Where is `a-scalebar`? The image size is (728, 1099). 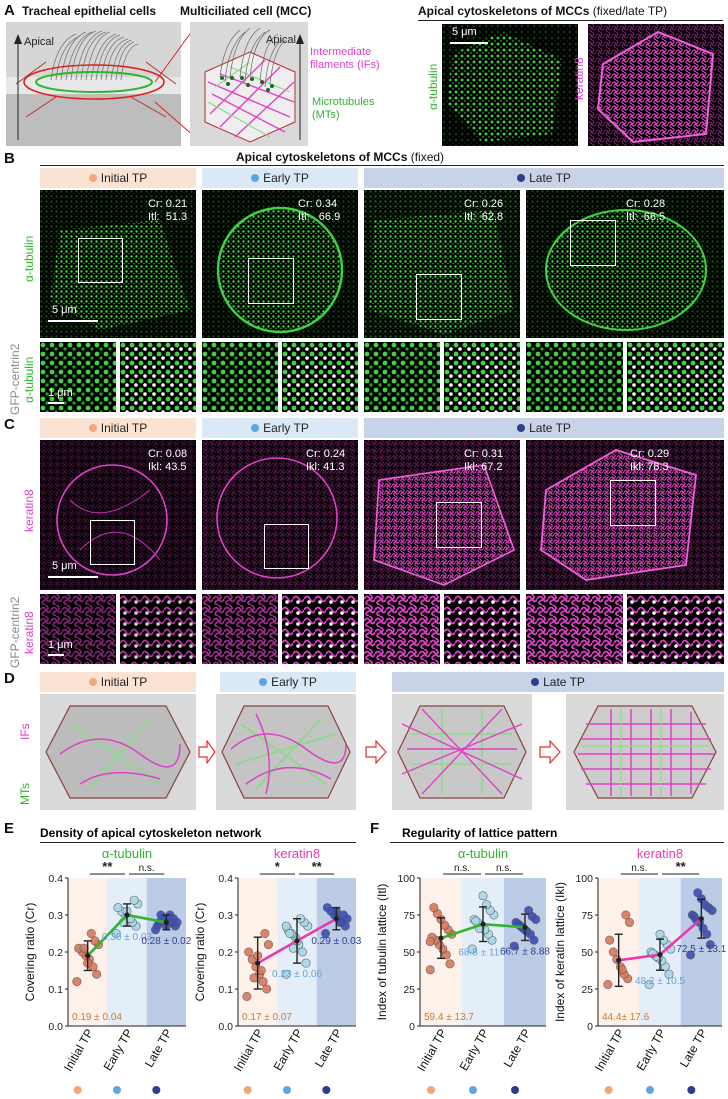 a-scalebar is located at coordinates (469, 43).